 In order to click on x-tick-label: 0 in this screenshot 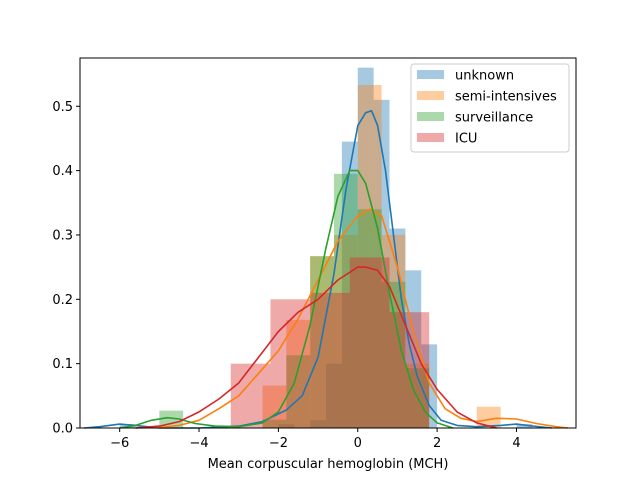, I will do `click(358, 443)`.